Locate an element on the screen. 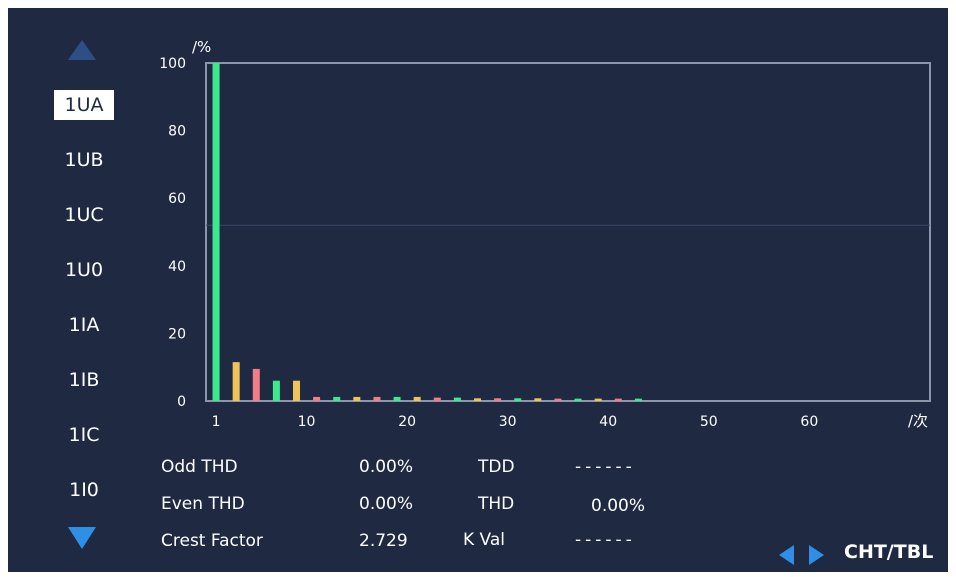 Image resolution: width=956 pixels, height=577 pixels. thd-value: 0.00% is located at coordinates (618, 506).